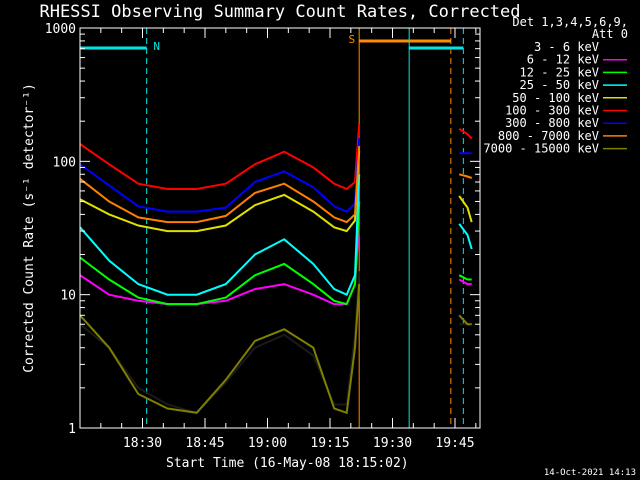 This screenshot has width=640, height=480. Describe the element at coordinates (563, 60) in the screenshot. I see `legend-label: 6 - 12 keV` at that location.